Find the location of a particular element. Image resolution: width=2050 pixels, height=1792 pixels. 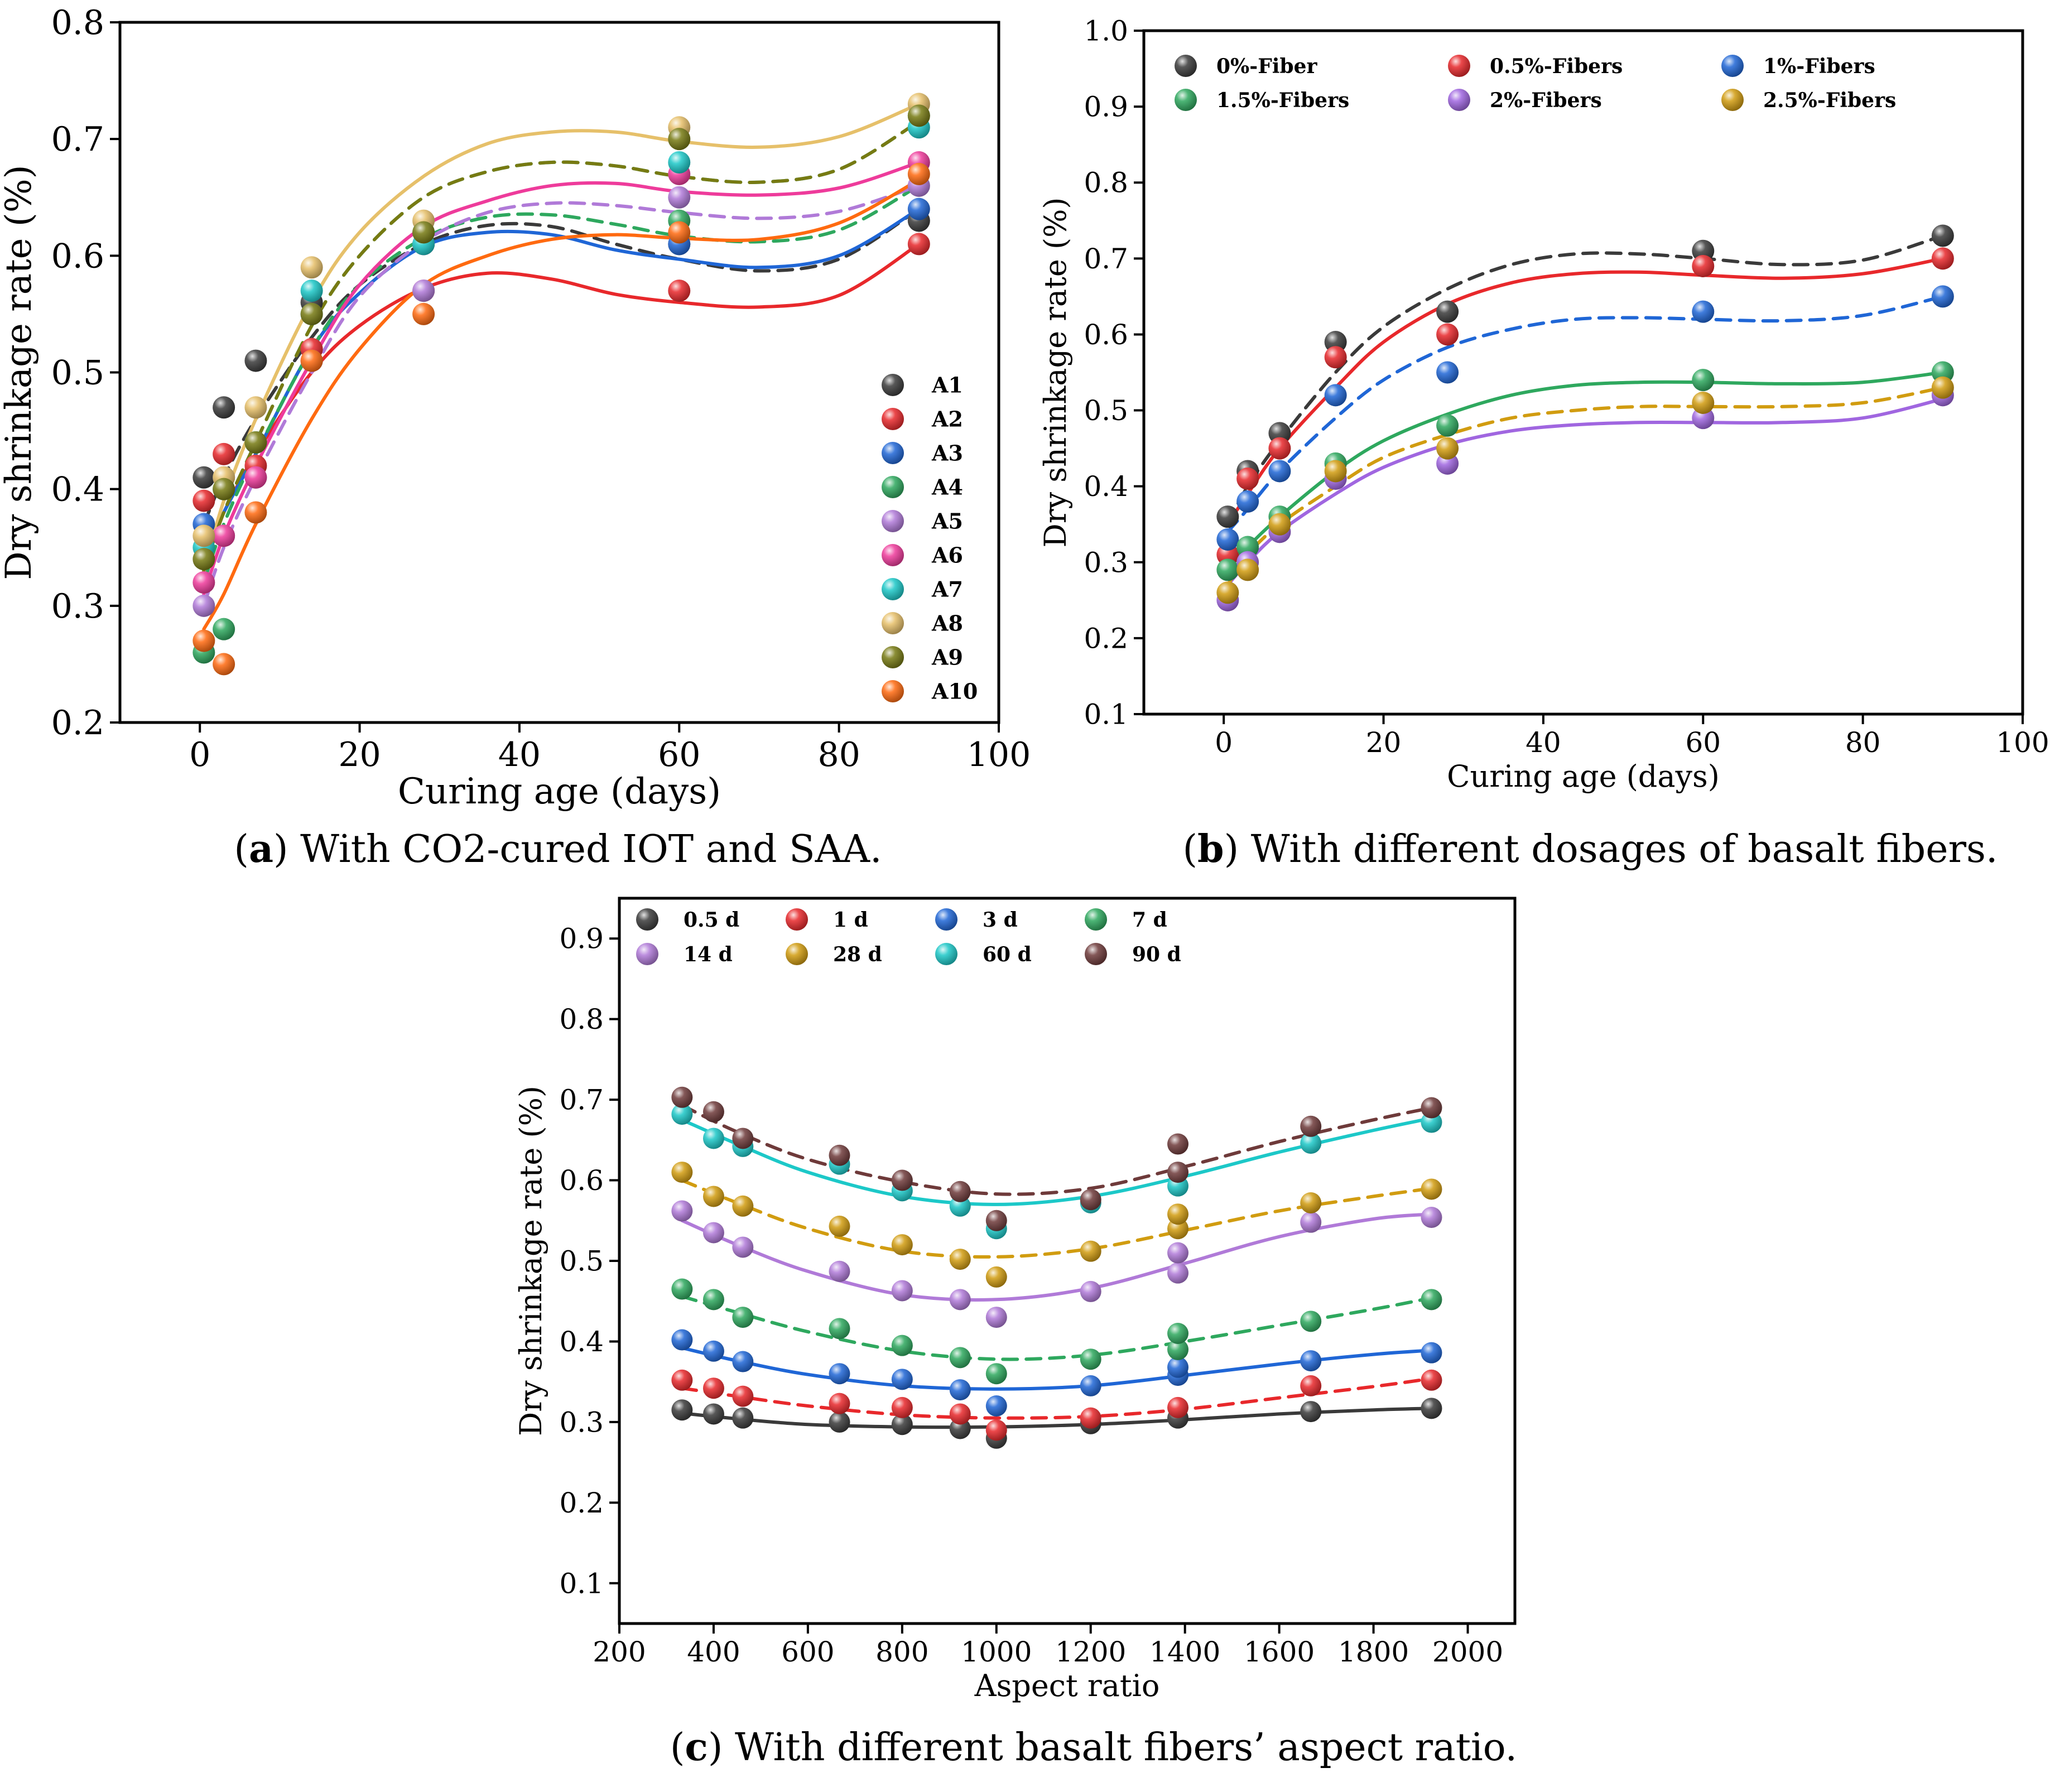

legend-label: 2.5%-Fibers is located at coordinates (1830, 100).